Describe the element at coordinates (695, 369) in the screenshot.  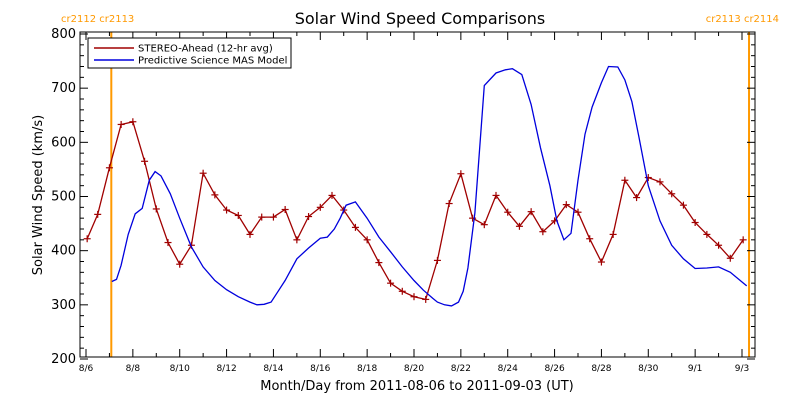
I see `x-tick-label: 9/1` at that location.